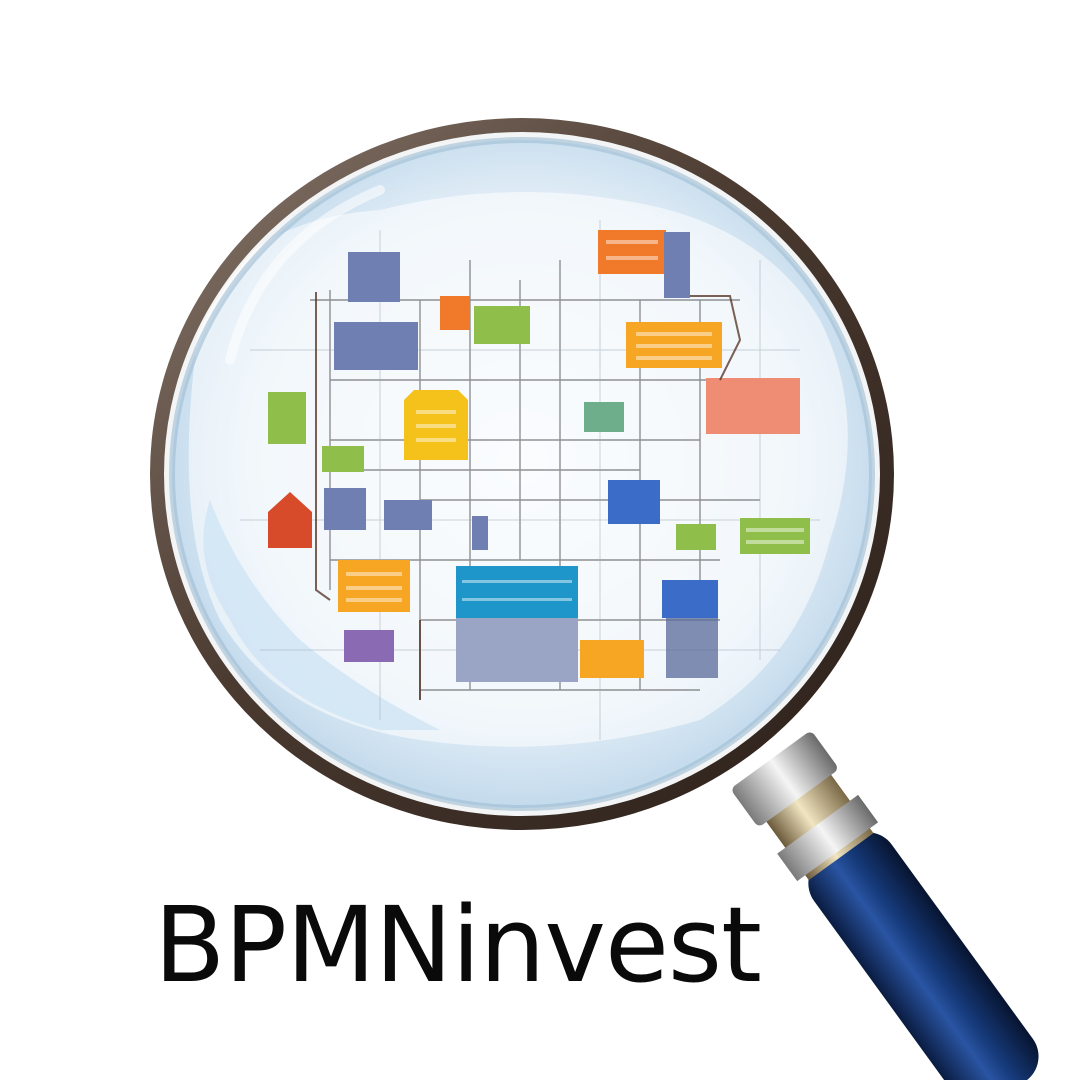 The height and width of the screenshot is (1080, 1080). I want to click on brand-wordmark: BPMNinvest, so click(458, 945).